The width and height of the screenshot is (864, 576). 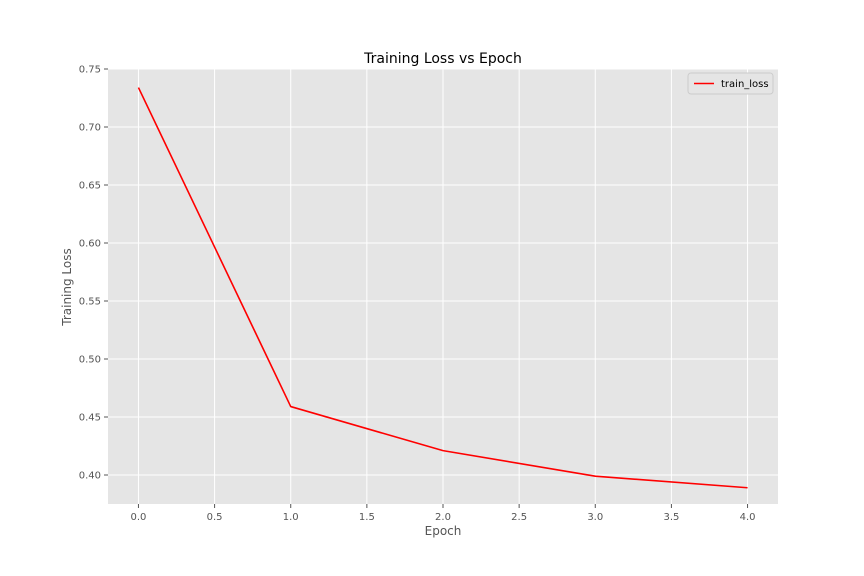 I want to click on x-tick-label: 1.5, so click(x=367, y=517).